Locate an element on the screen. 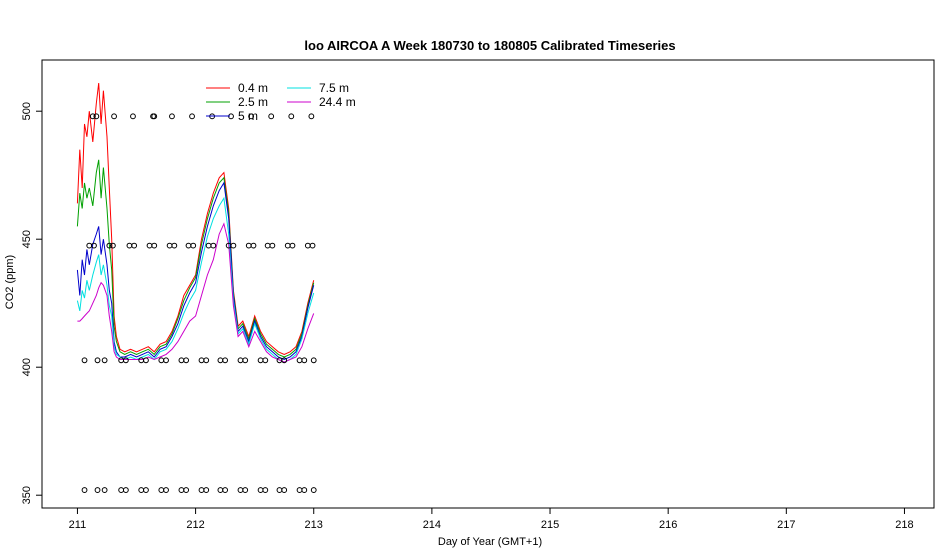 The height and width of the screenshot is (550, 950). series-line-5-m-m is located at coordinates (195, 271).